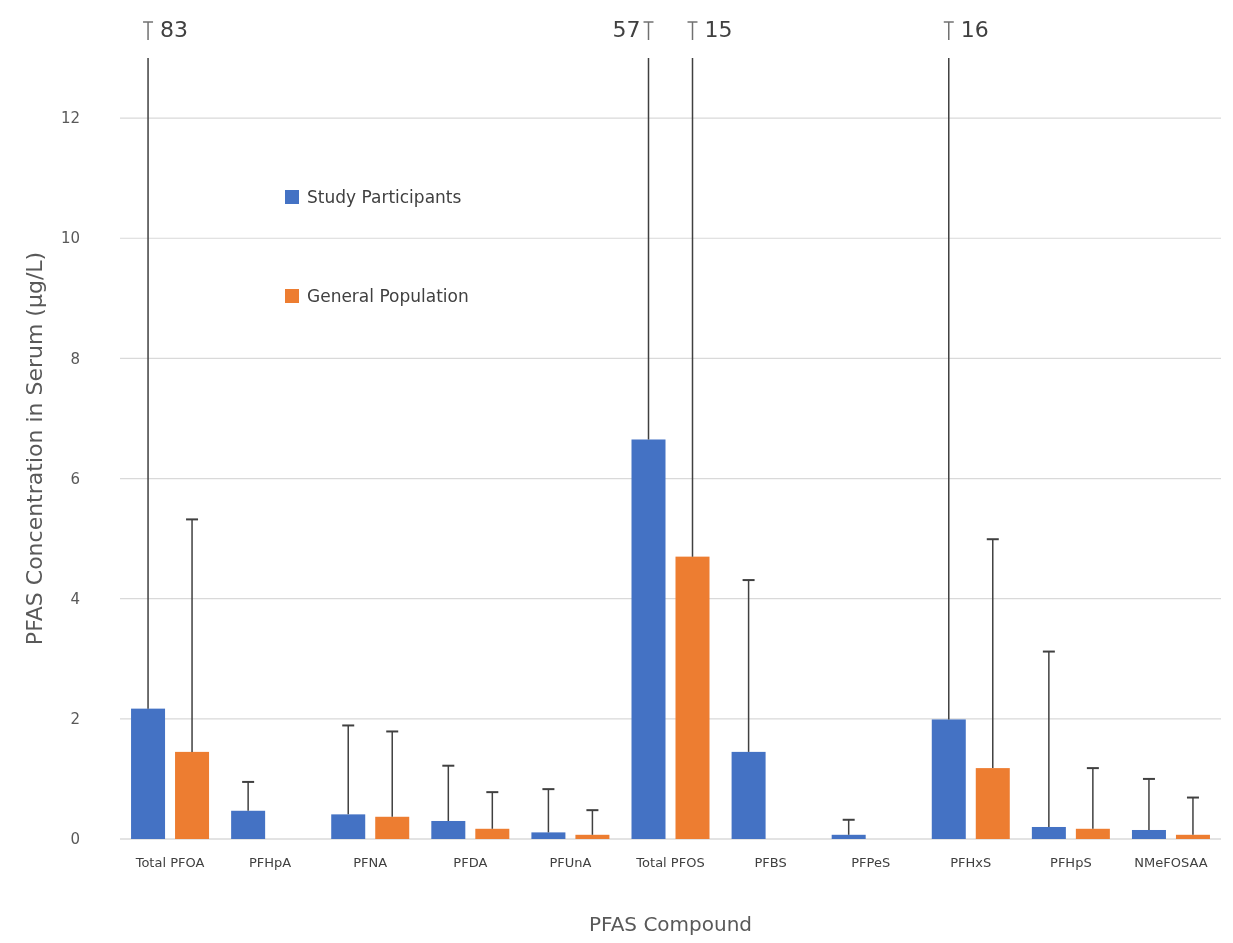  What do you see at coordinates (70, 238) in the screenshot?
I see `y-tick-label: 10` at bounding box center [70, 238].